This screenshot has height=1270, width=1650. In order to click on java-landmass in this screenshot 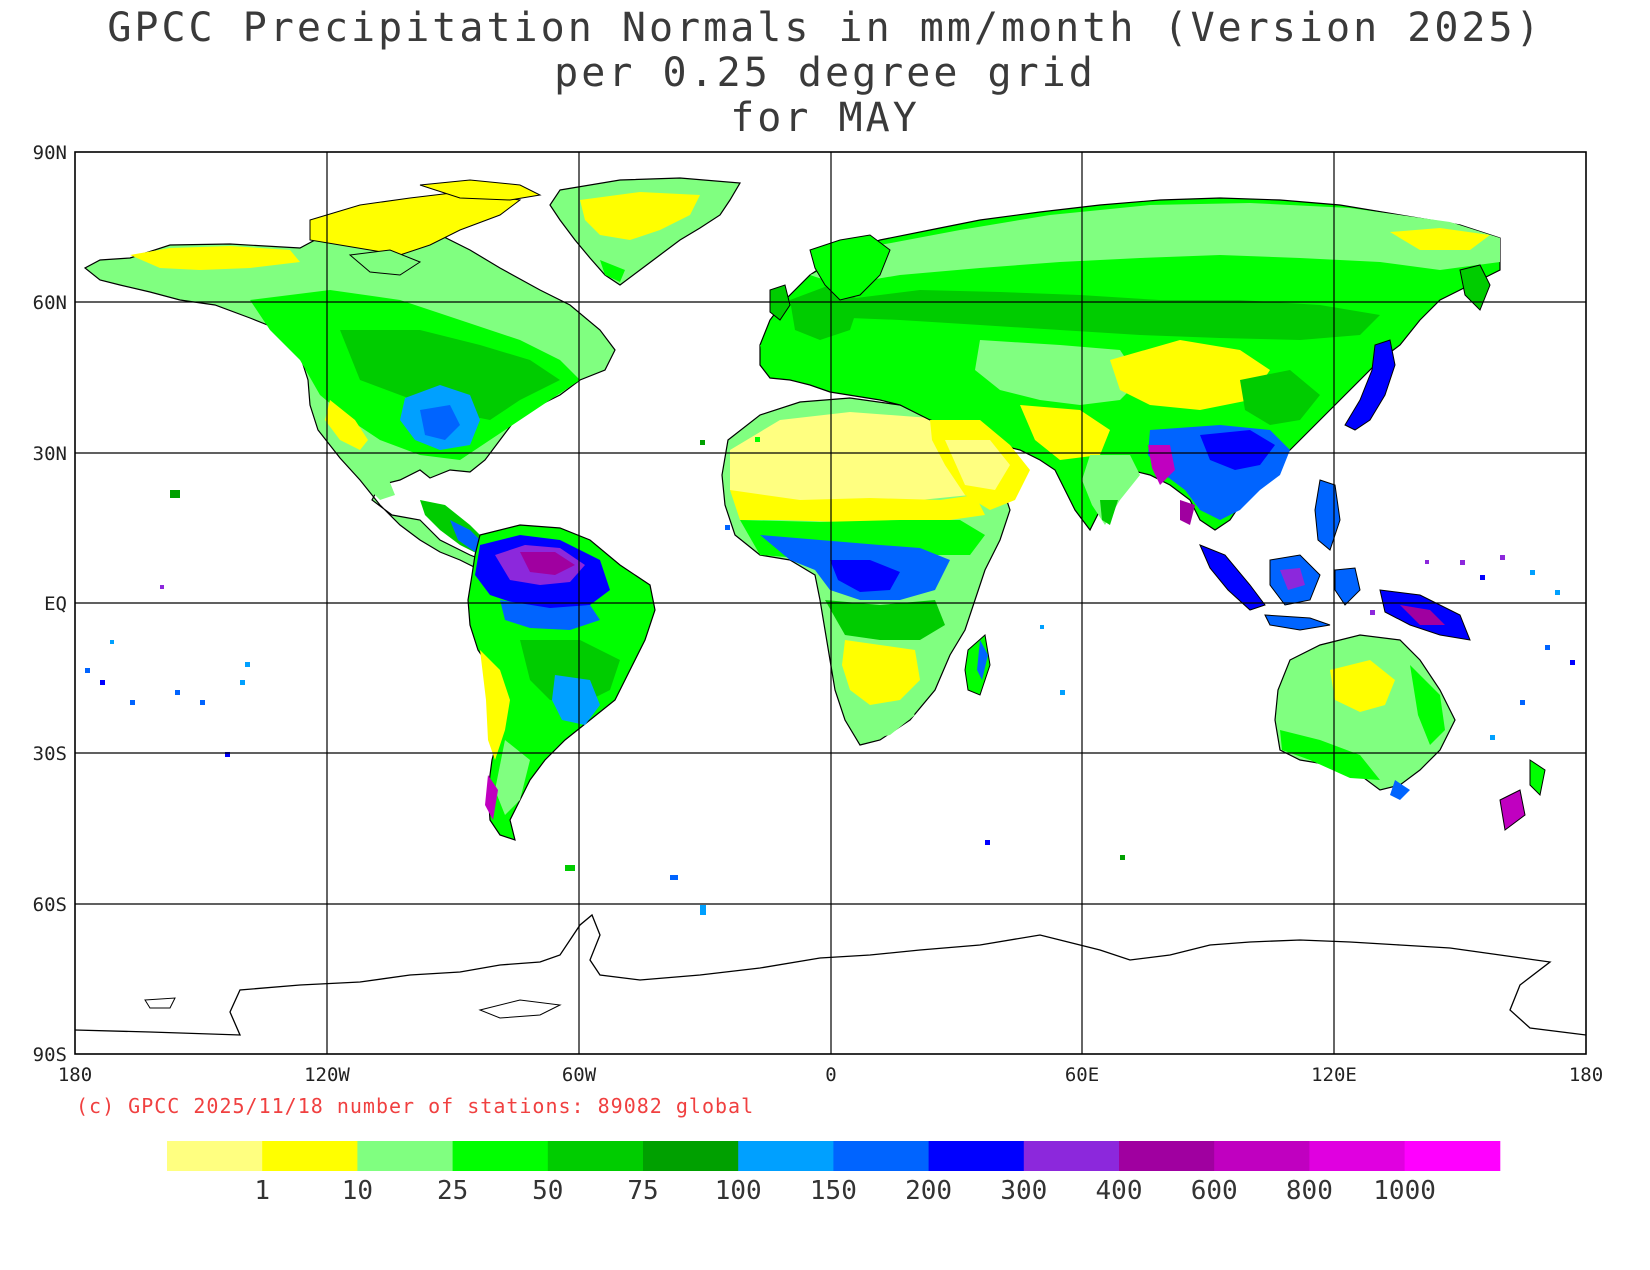, I will do `click(1297, 622)`.